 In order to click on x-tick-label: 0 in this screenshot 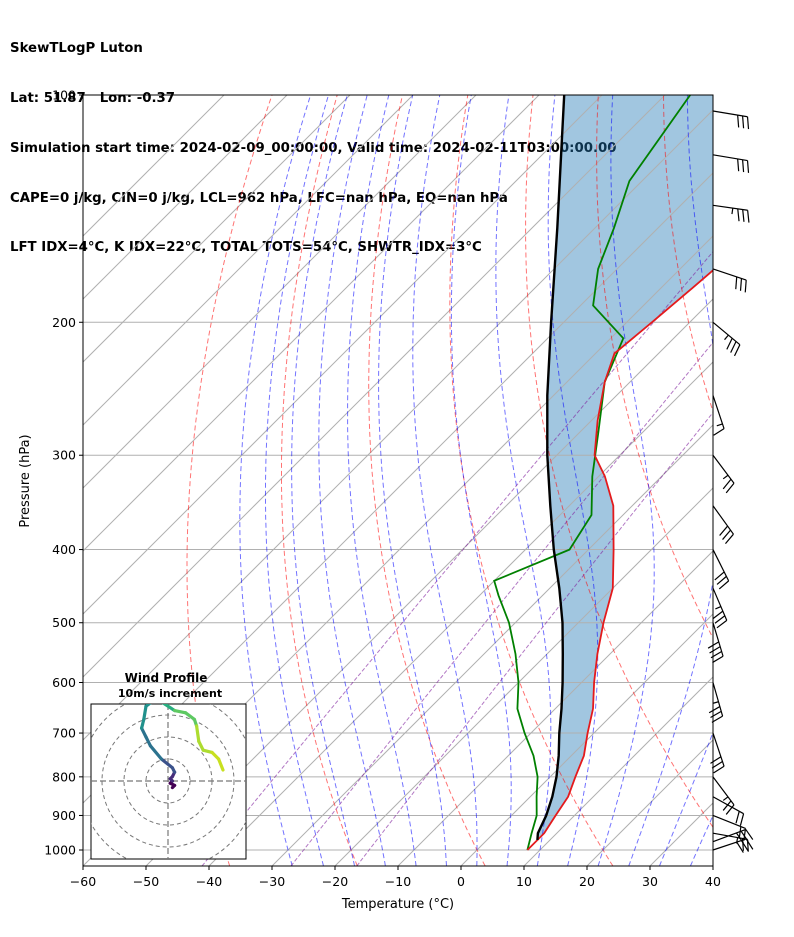, I will do `click(461, 881)`.